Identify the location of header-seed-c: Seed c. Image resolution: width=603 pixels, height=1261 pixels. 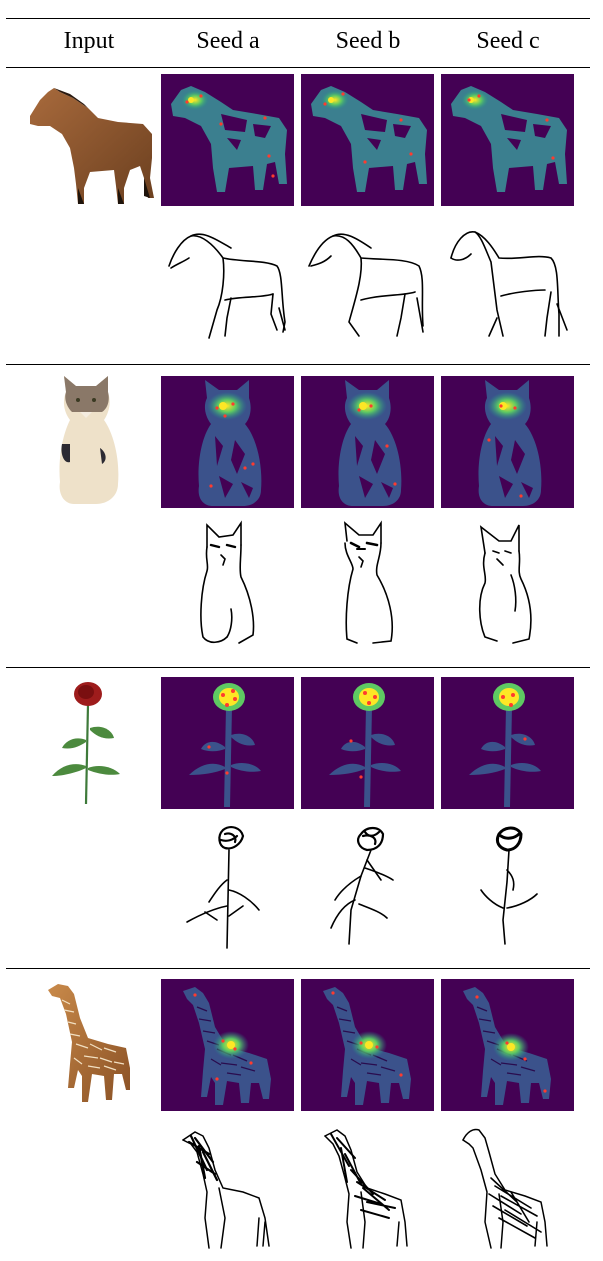
(508, 41).